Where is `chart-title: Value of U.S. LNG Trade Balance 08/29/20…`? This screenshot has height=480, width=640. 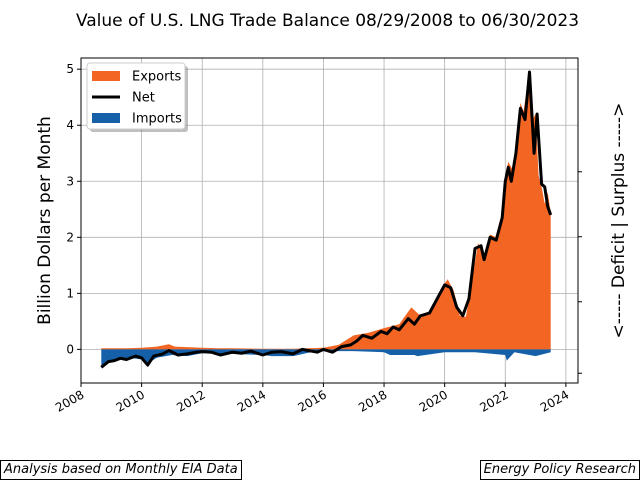
chart-title: Value of U.S. LNG Trade Balance 08/29/20… is located at coordinates (327, 21).